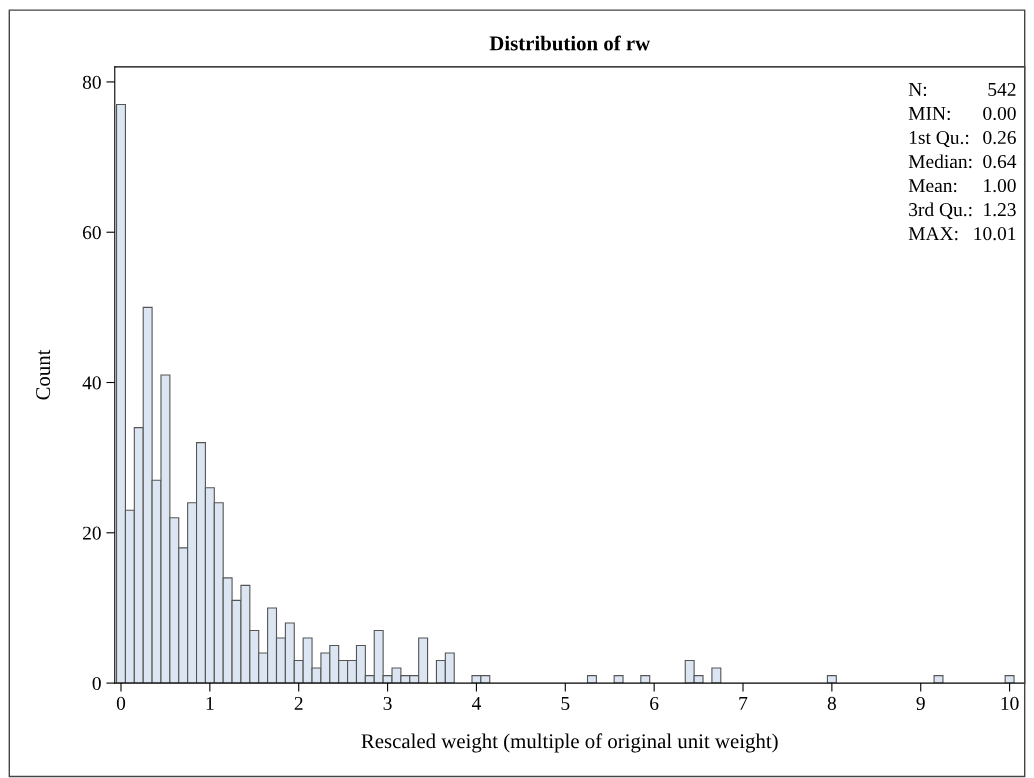 This screenshot has height=778, width=1034. I want to click on y-tick-label: 80, so click(91, 82).